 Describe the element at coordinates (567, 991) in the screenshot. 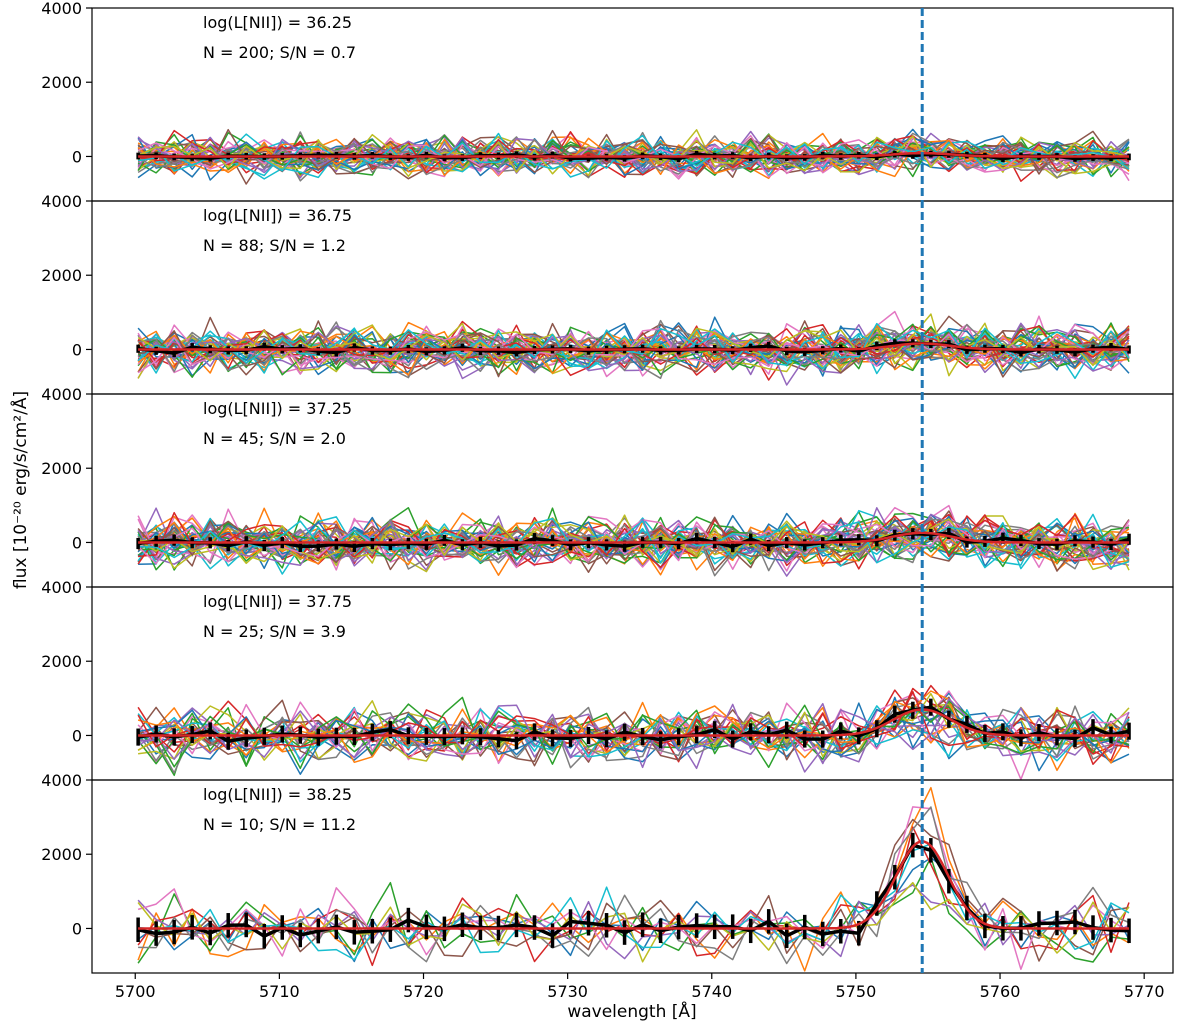

I see `x-tick-label: 5730` at that location.